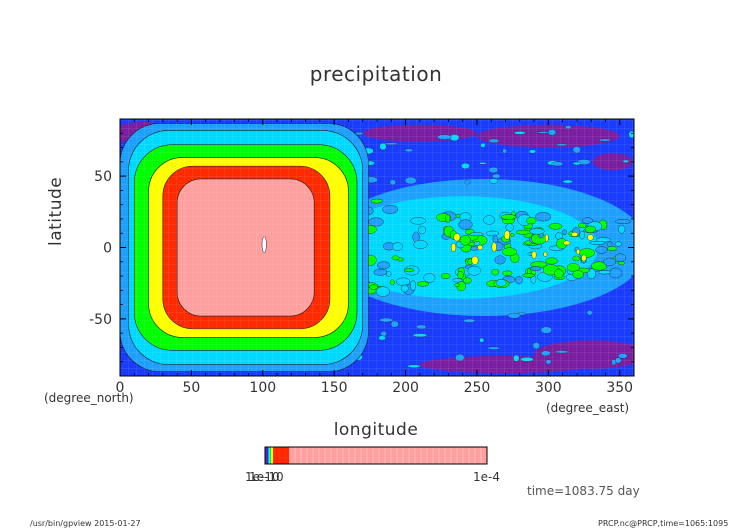 The image size is (752, 532). What do you see at coordinates (103, 177) in the screenshot?
I see `y-tick-label: 50` at bounding box center [103, 177].